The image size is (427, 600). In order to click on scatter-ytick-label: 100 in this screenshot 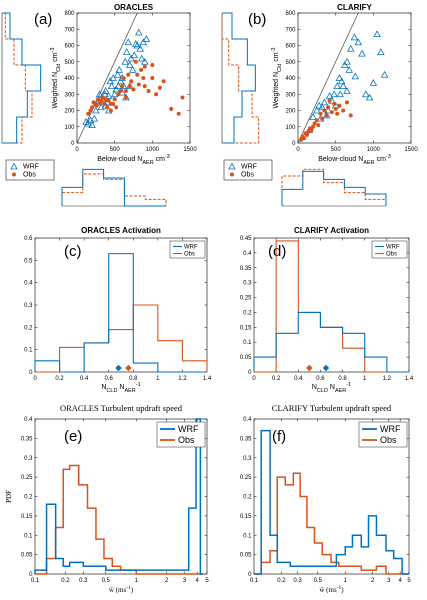, I will do `click(69, 128)`.